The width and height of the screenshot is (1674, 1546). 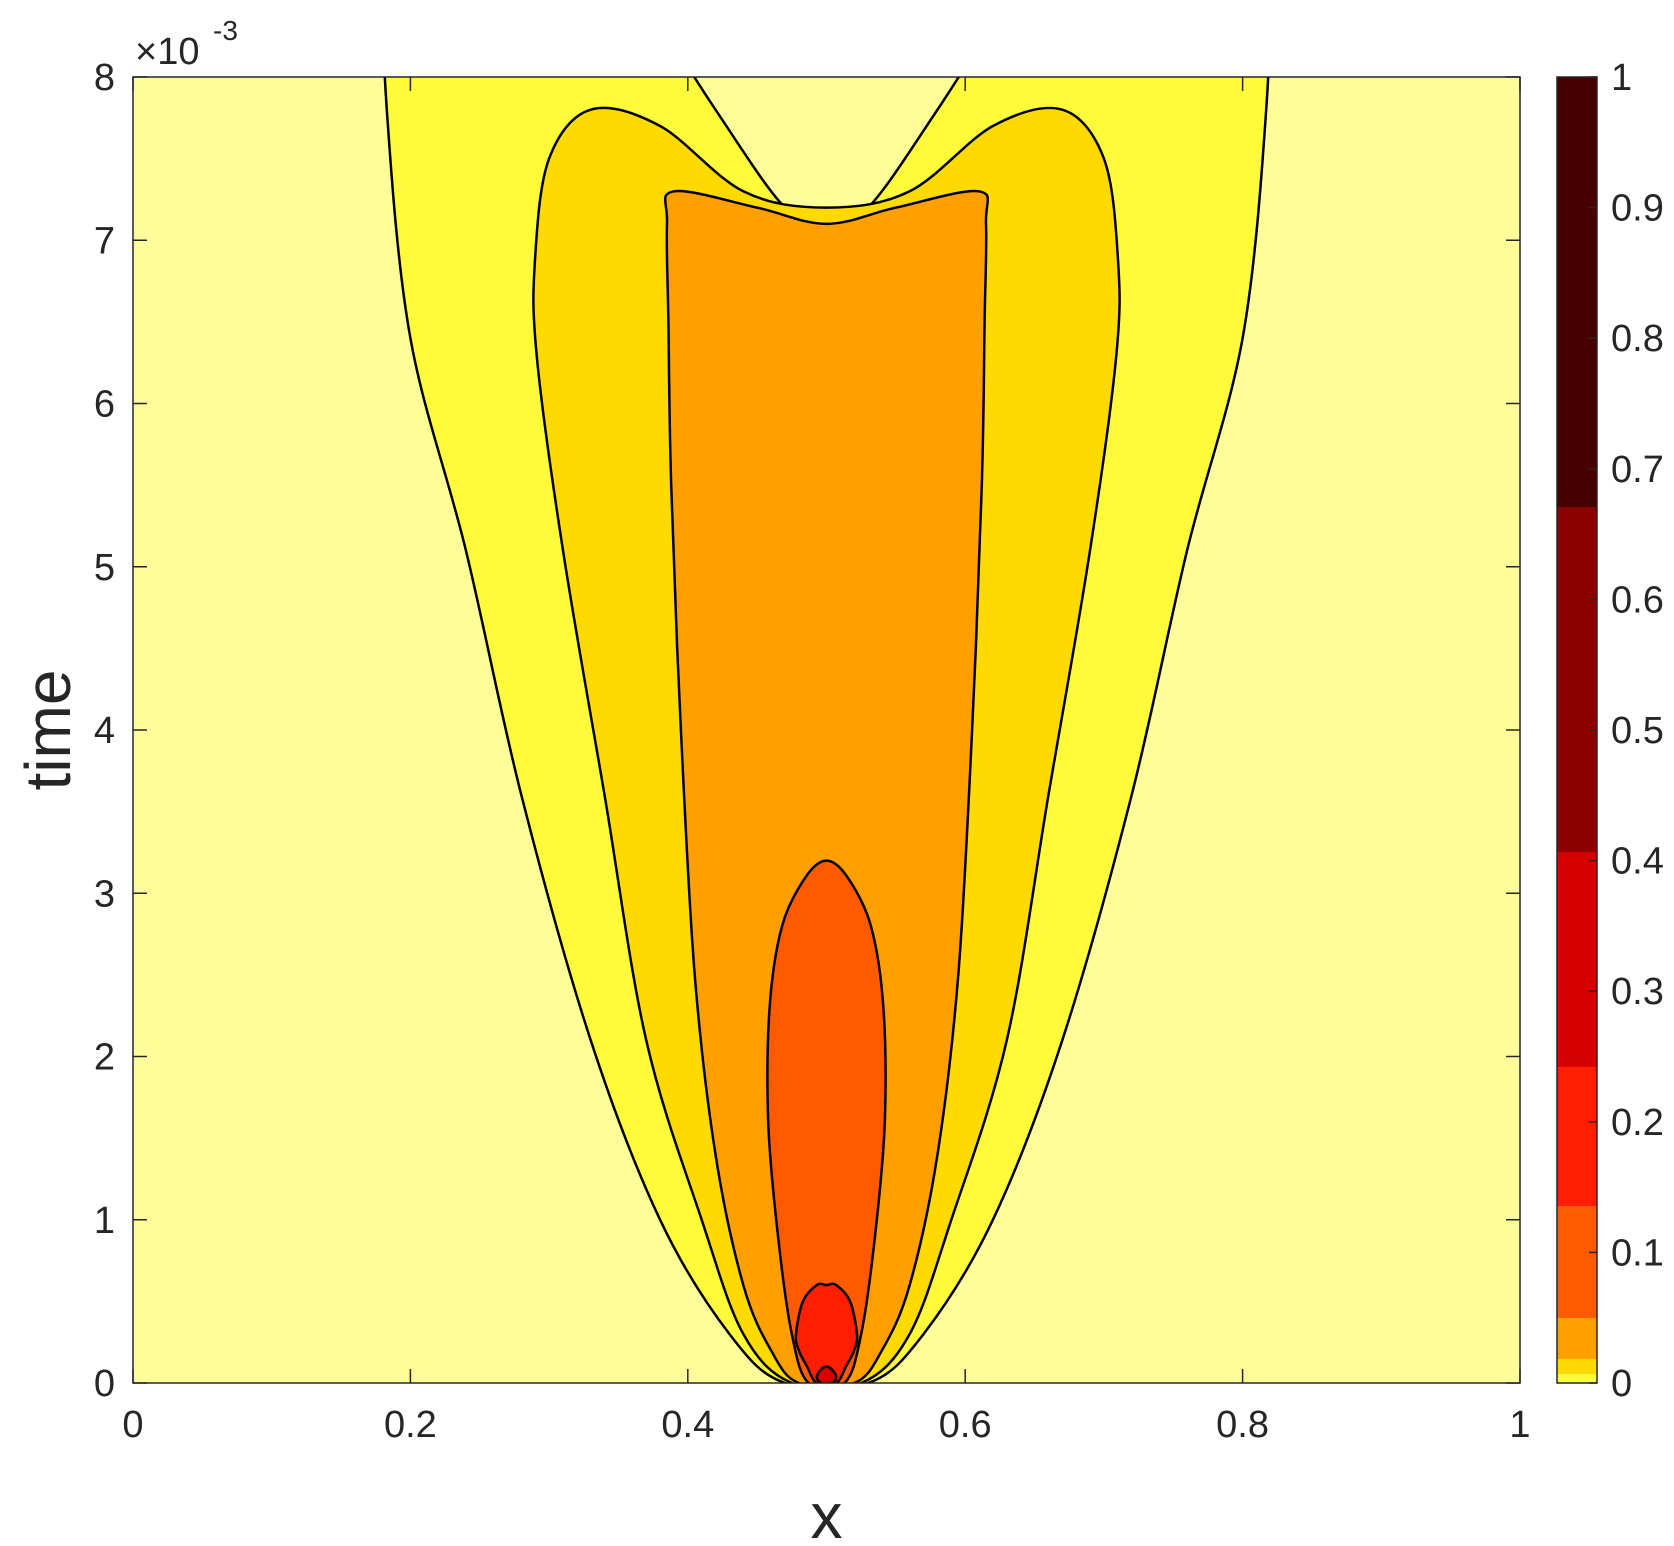 What do you see at coordinates (167, 52) in the screenshot?
I see `y-axis-exponent-label: ×10` at bounding box center [167, 52].